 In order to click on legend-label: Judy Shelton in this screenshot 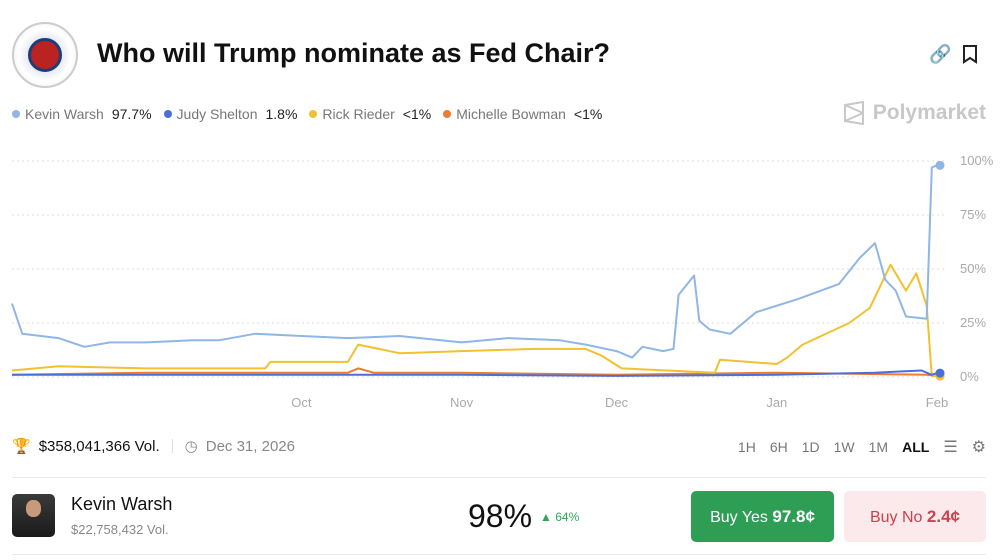, I will do `click(217, 114)`.